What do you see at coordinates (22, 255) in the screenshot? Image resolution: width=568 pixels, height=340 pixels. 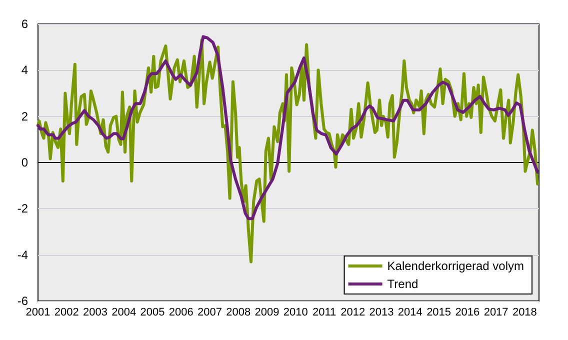 I see `y-tick-label: -4` at bounding box center [22, 255].